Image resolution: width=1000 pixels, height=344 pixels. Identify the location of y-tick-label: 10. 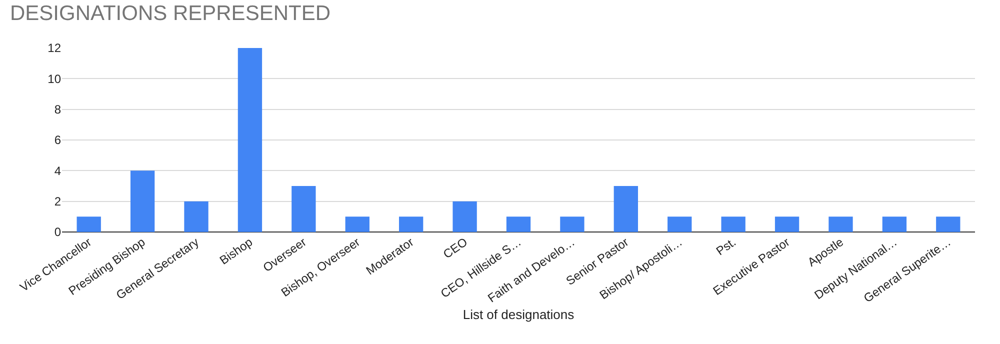
(55, 79).